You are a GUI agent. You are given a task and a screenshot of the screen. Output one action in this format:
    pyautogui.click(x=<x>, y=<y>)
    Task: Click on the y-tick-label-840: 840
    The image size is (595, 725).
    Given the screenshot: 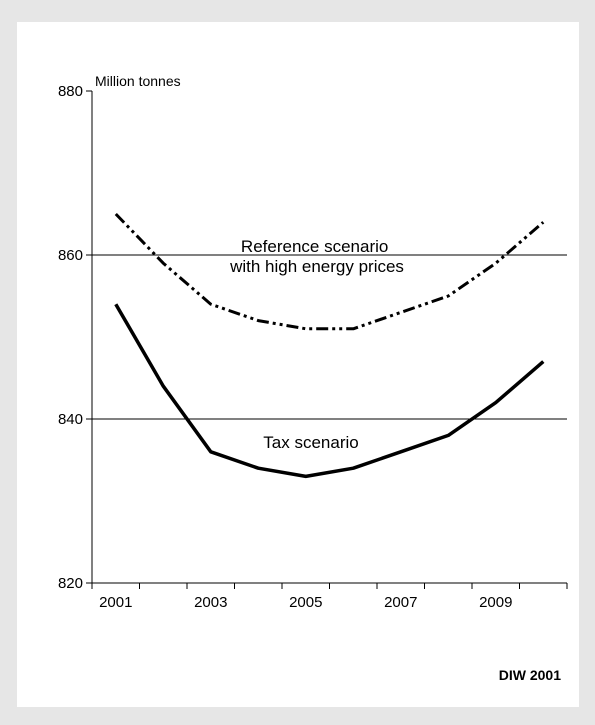 What is the action you would take?
    pyautogui.click(x=70, y=419)
    